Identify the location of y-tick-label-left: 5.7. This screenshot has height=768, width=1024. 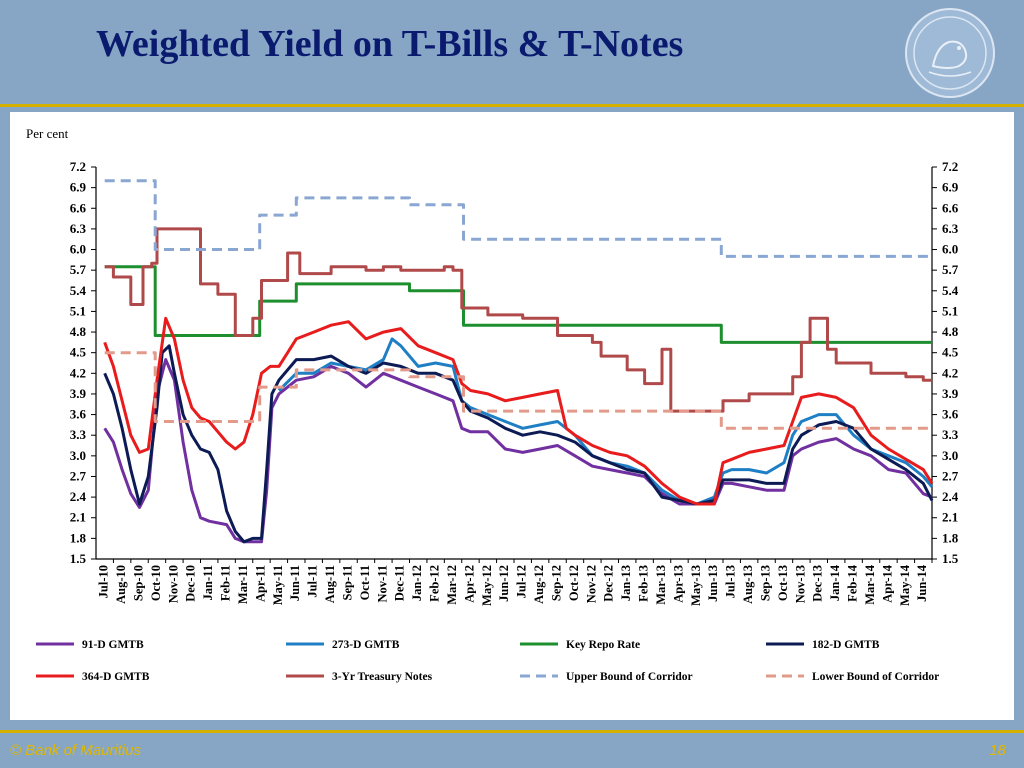
(78, 269).